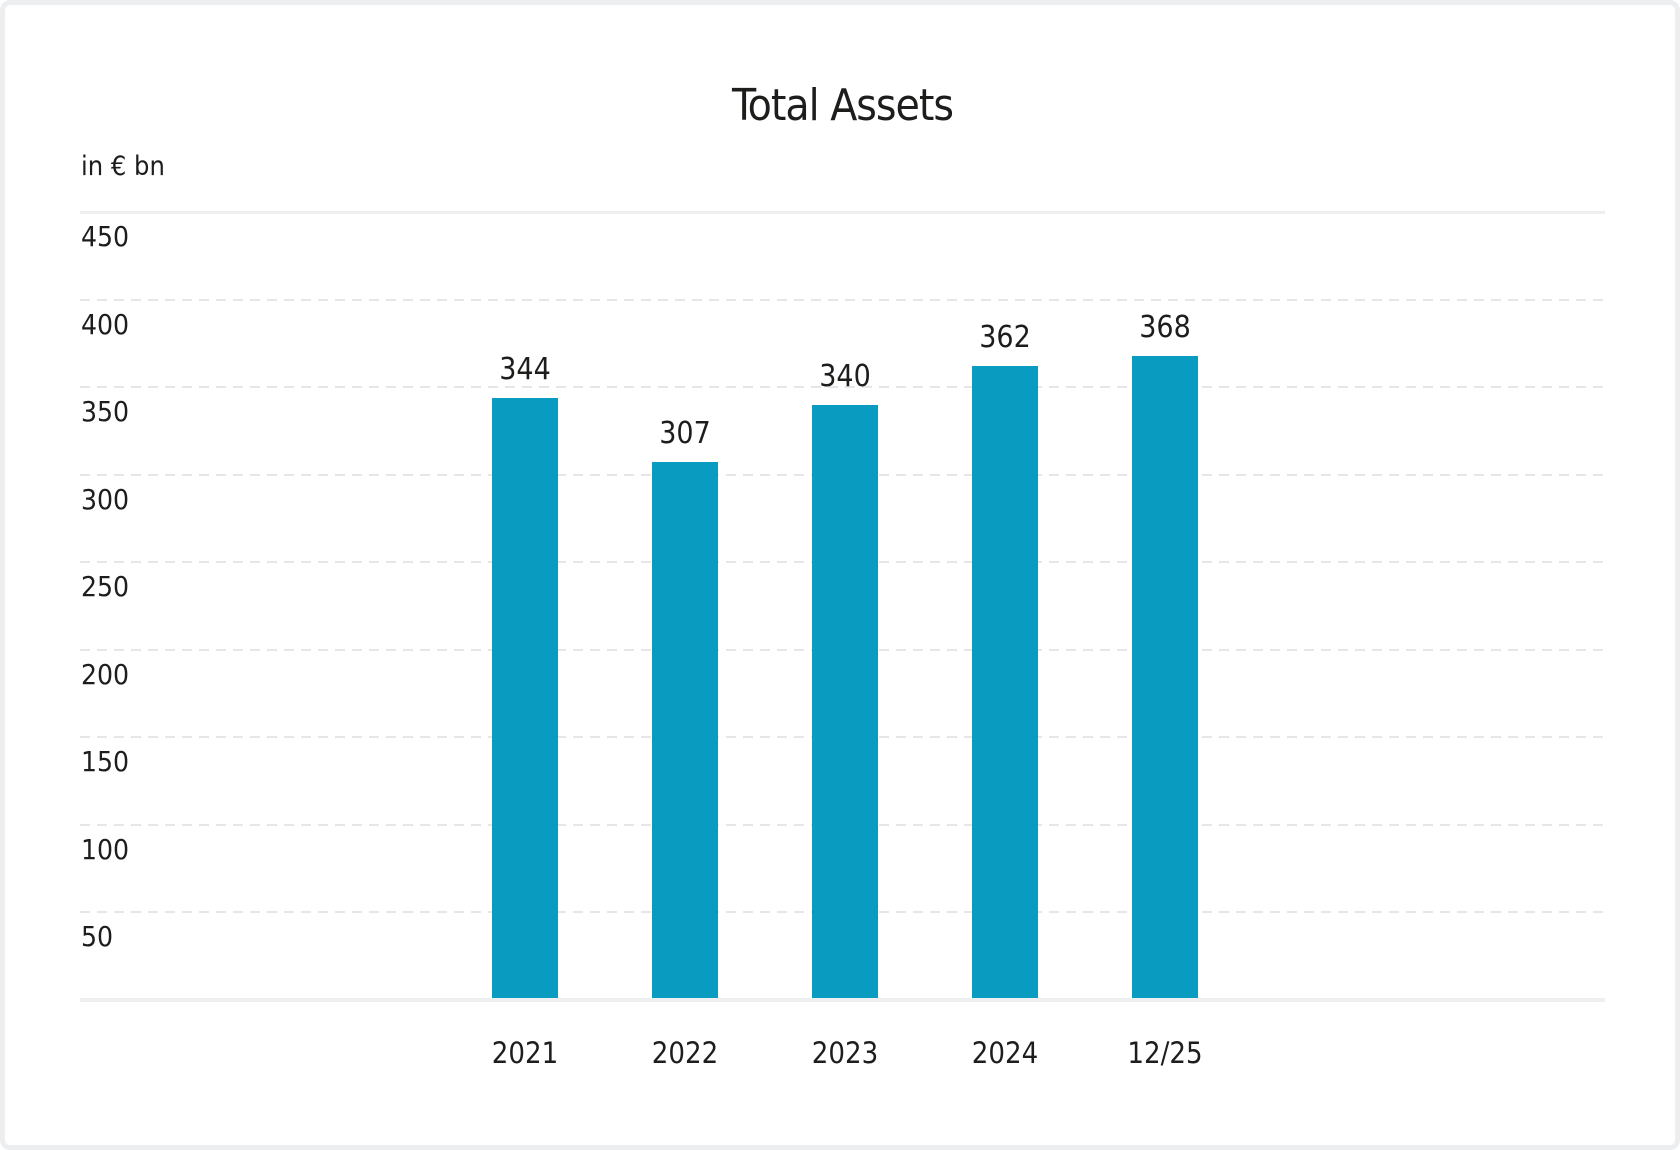  I want to click on bar-12/25, so click(1165, 677).